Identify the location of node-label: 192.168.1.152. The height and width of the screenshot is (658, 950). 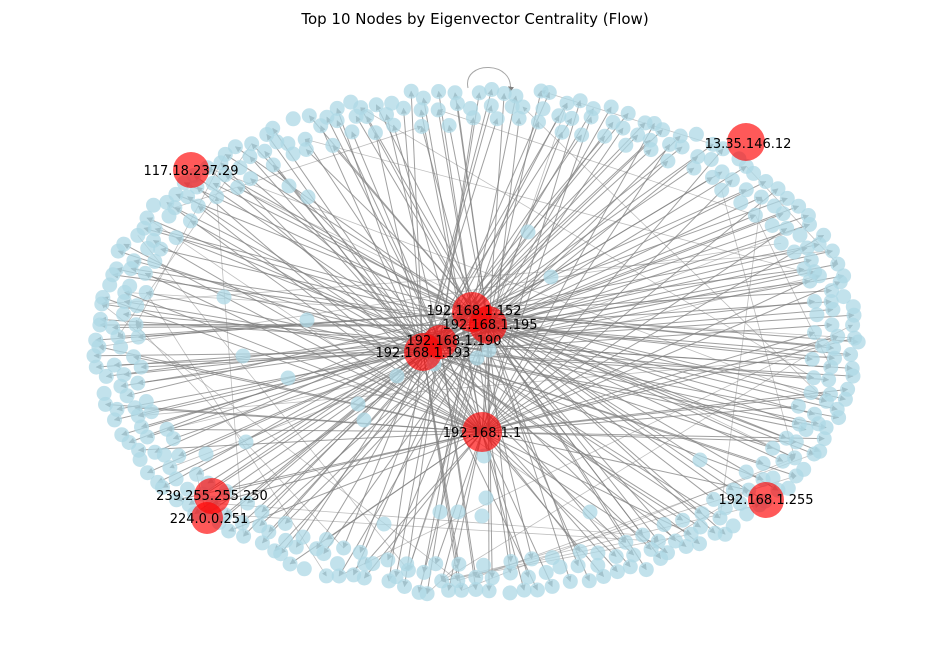
(473, 311).